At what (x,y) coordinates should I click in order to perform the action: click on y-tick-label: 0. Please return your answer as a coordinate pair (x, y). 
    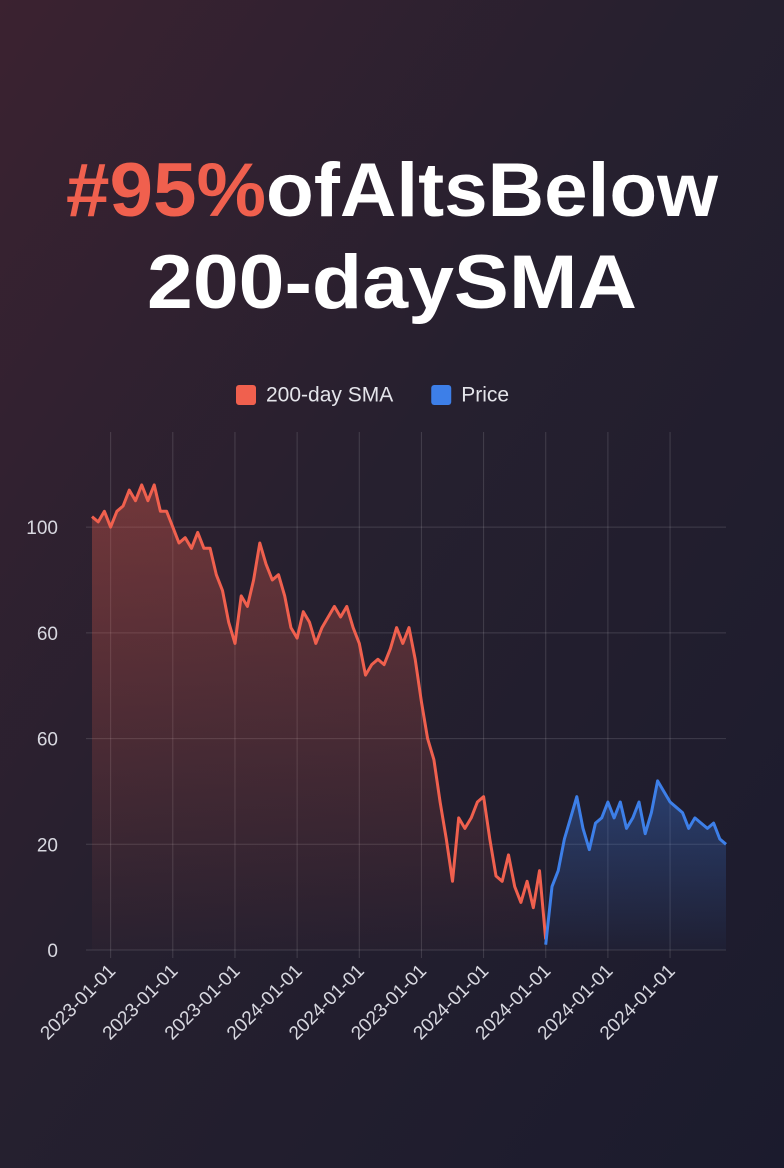
    Looking at the image, I should click on (52, 951).